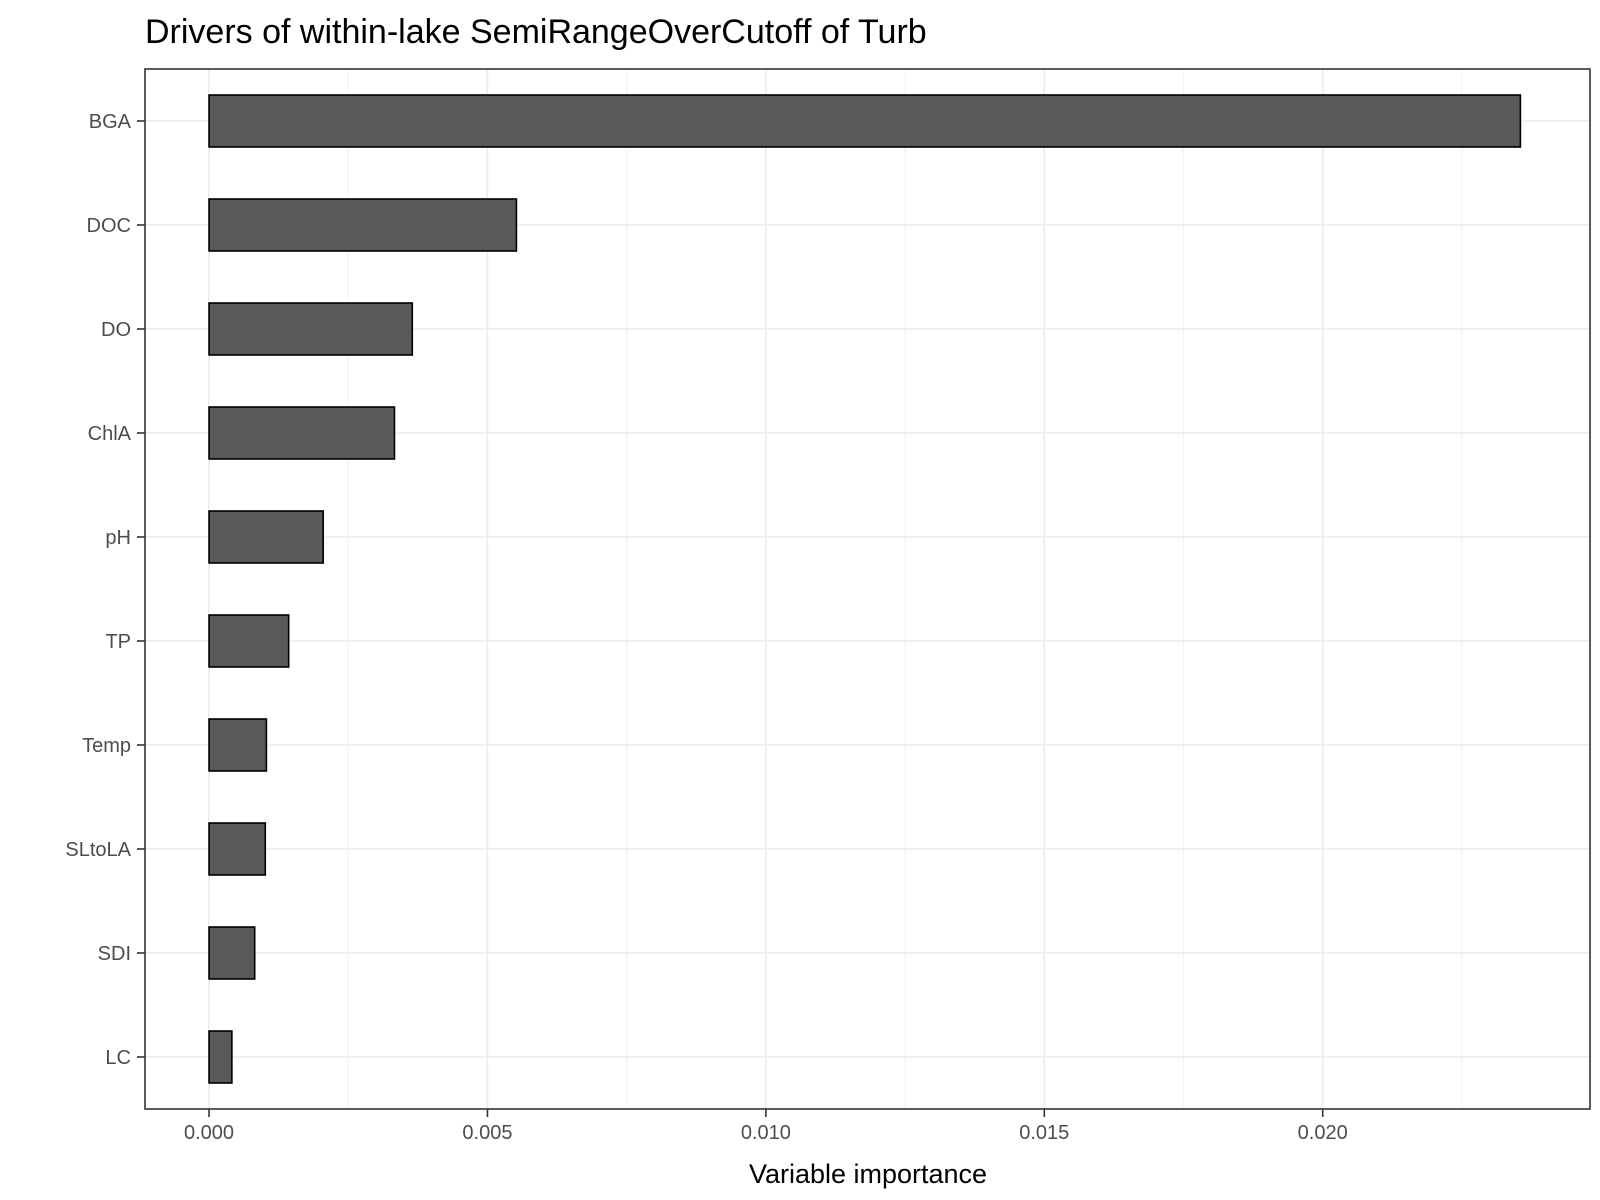 Image resolution: width=1600 pixels, height=1200 pixels. I want to click on x-tick-label: 0.020, so click(1323, 1133).